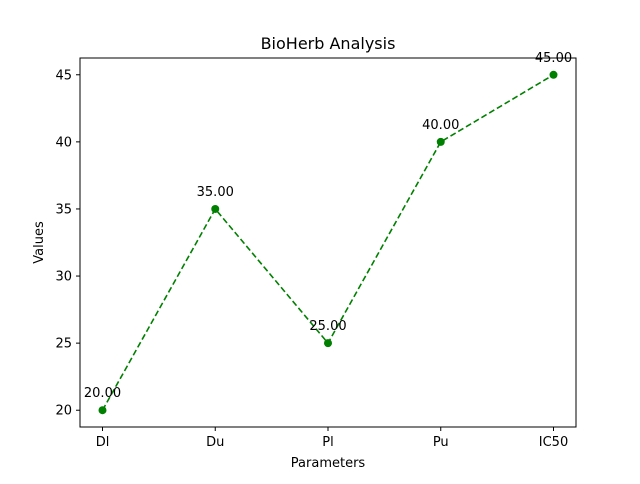 Image resolution: width=640 pixels, height=484 pixels. Describe the element at coordinates (328, 463) in the screenshot. I see `x-axis-label: Parameters` at that location.